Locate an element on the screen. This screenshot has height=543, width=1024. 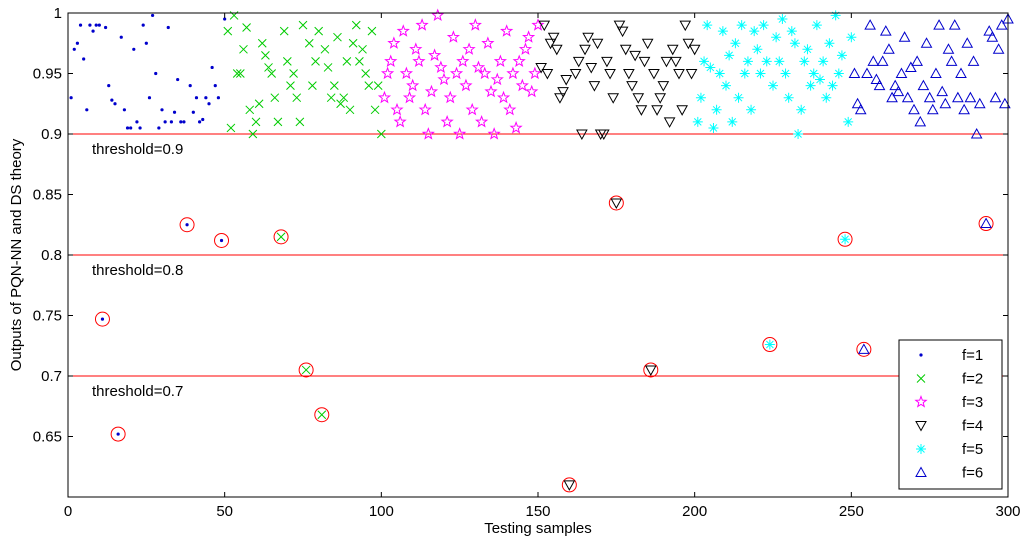
legend-marker is located at coordinates (921, 426).